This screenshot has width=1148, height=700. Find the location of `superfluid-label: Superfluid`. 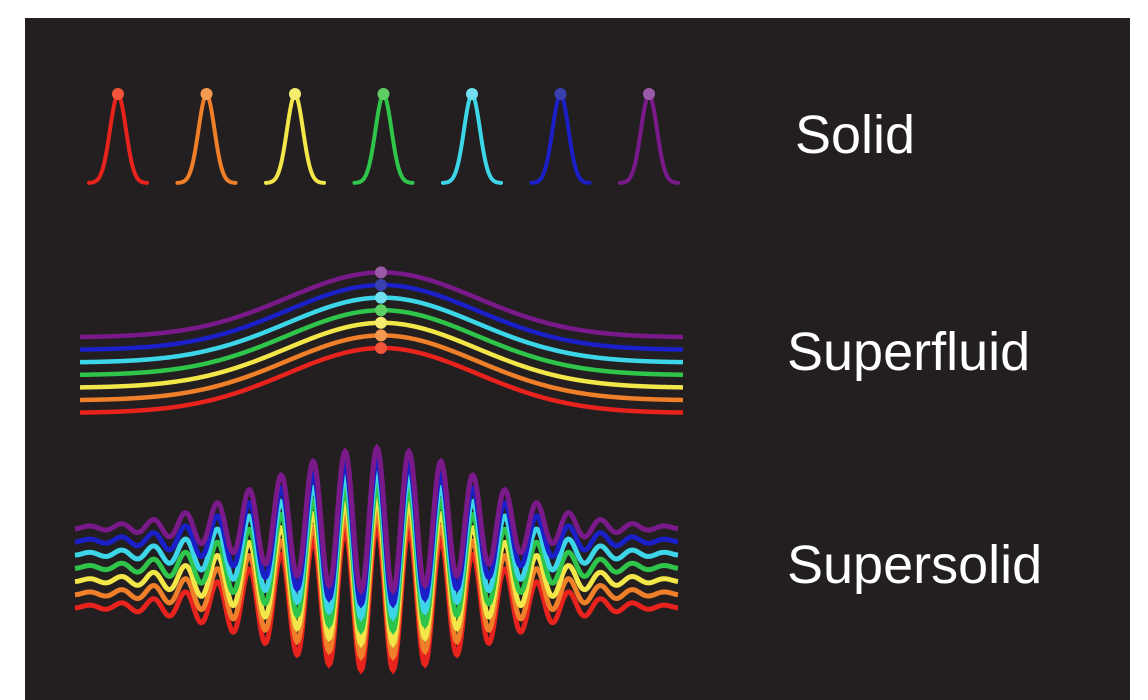

superfluid-label: Superfluid is located at coordinates (908, 352).